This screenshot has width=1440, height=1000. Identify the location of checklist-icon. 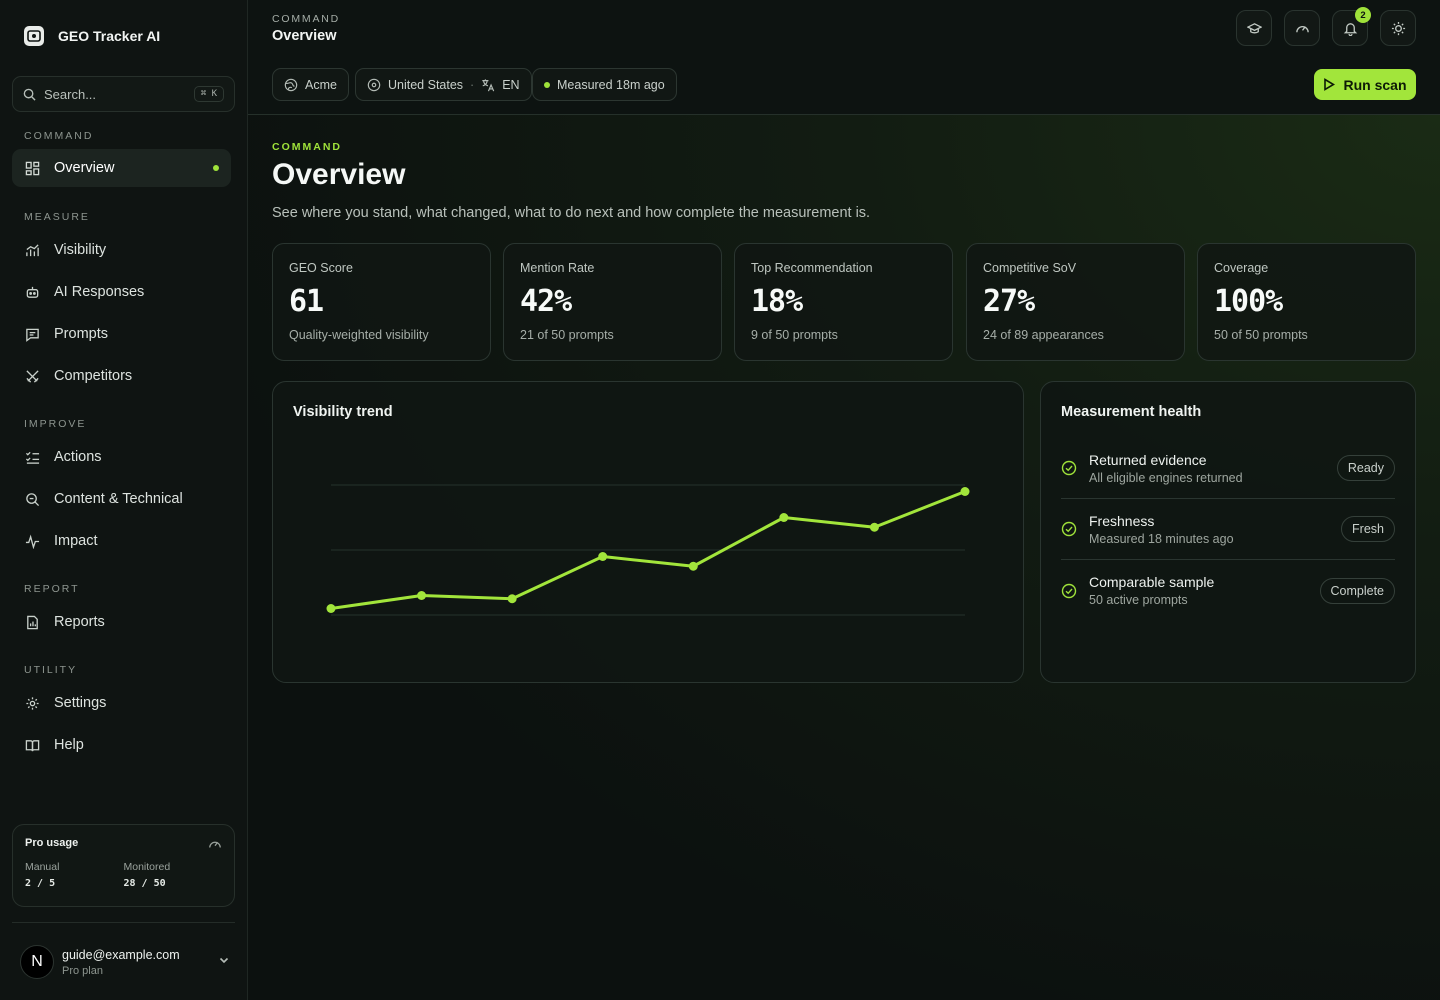
(32, 457).